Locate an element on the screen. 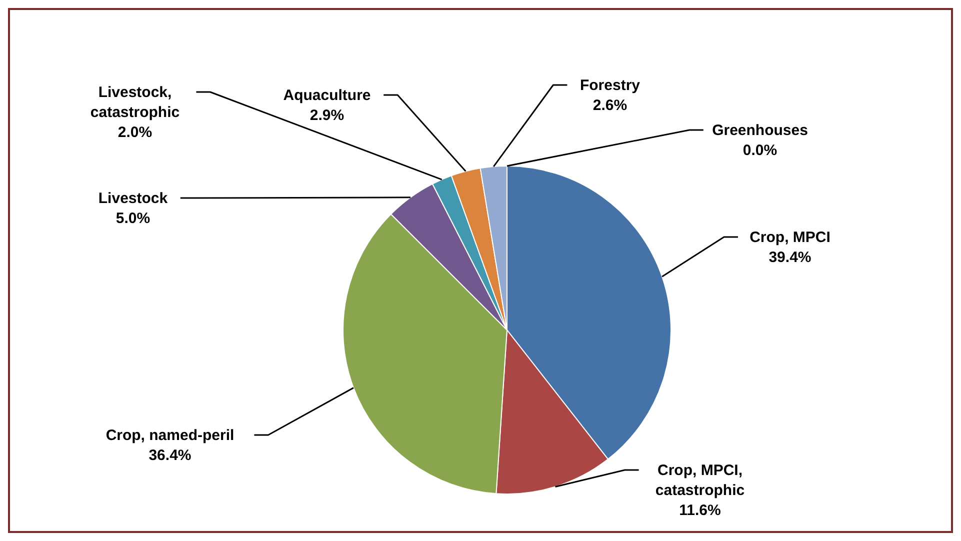  slice-label: Aquaculture is located at coordinates (327, 95).